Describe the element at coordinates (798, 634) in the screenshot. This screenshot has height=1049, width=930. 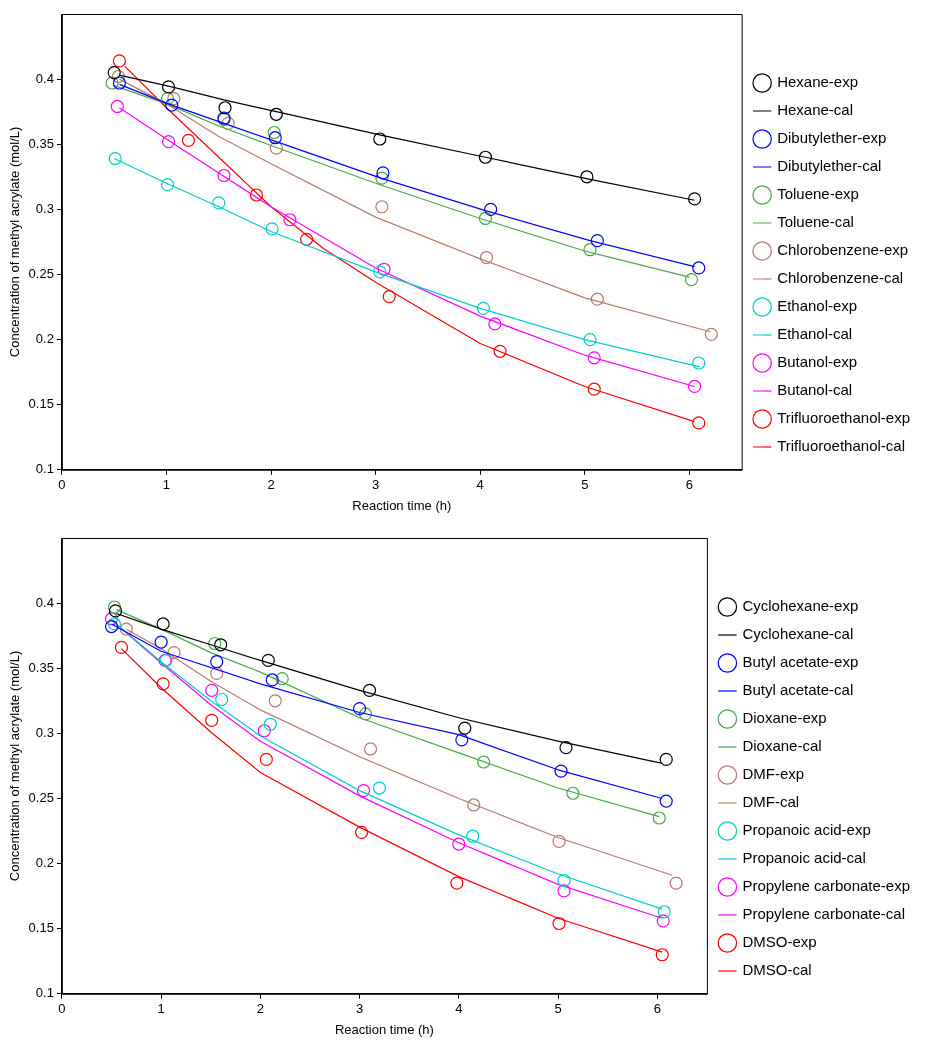
I see `legend-label: Cyclohexane-cal` at that location.